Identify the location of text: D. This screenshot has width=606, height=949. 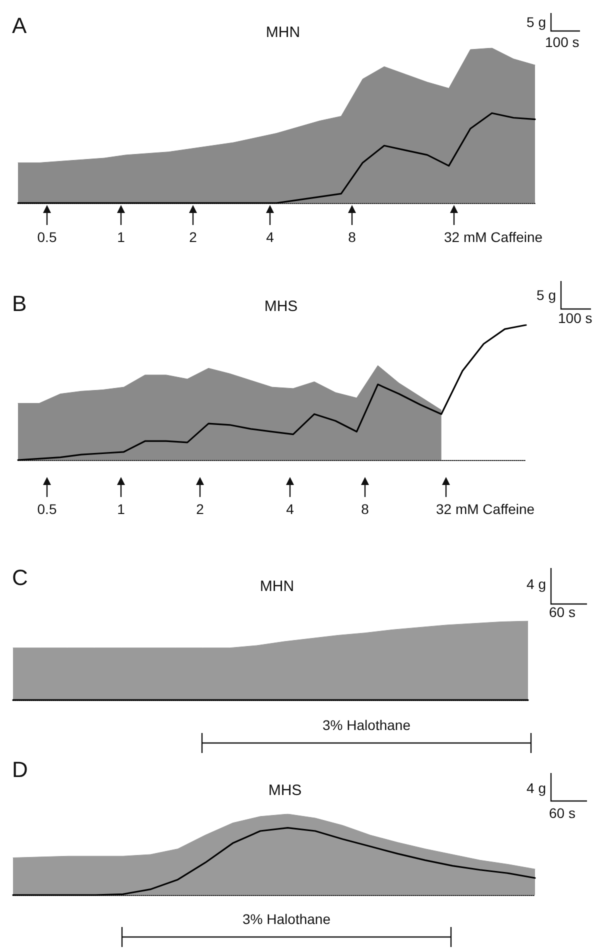
(20, 769).